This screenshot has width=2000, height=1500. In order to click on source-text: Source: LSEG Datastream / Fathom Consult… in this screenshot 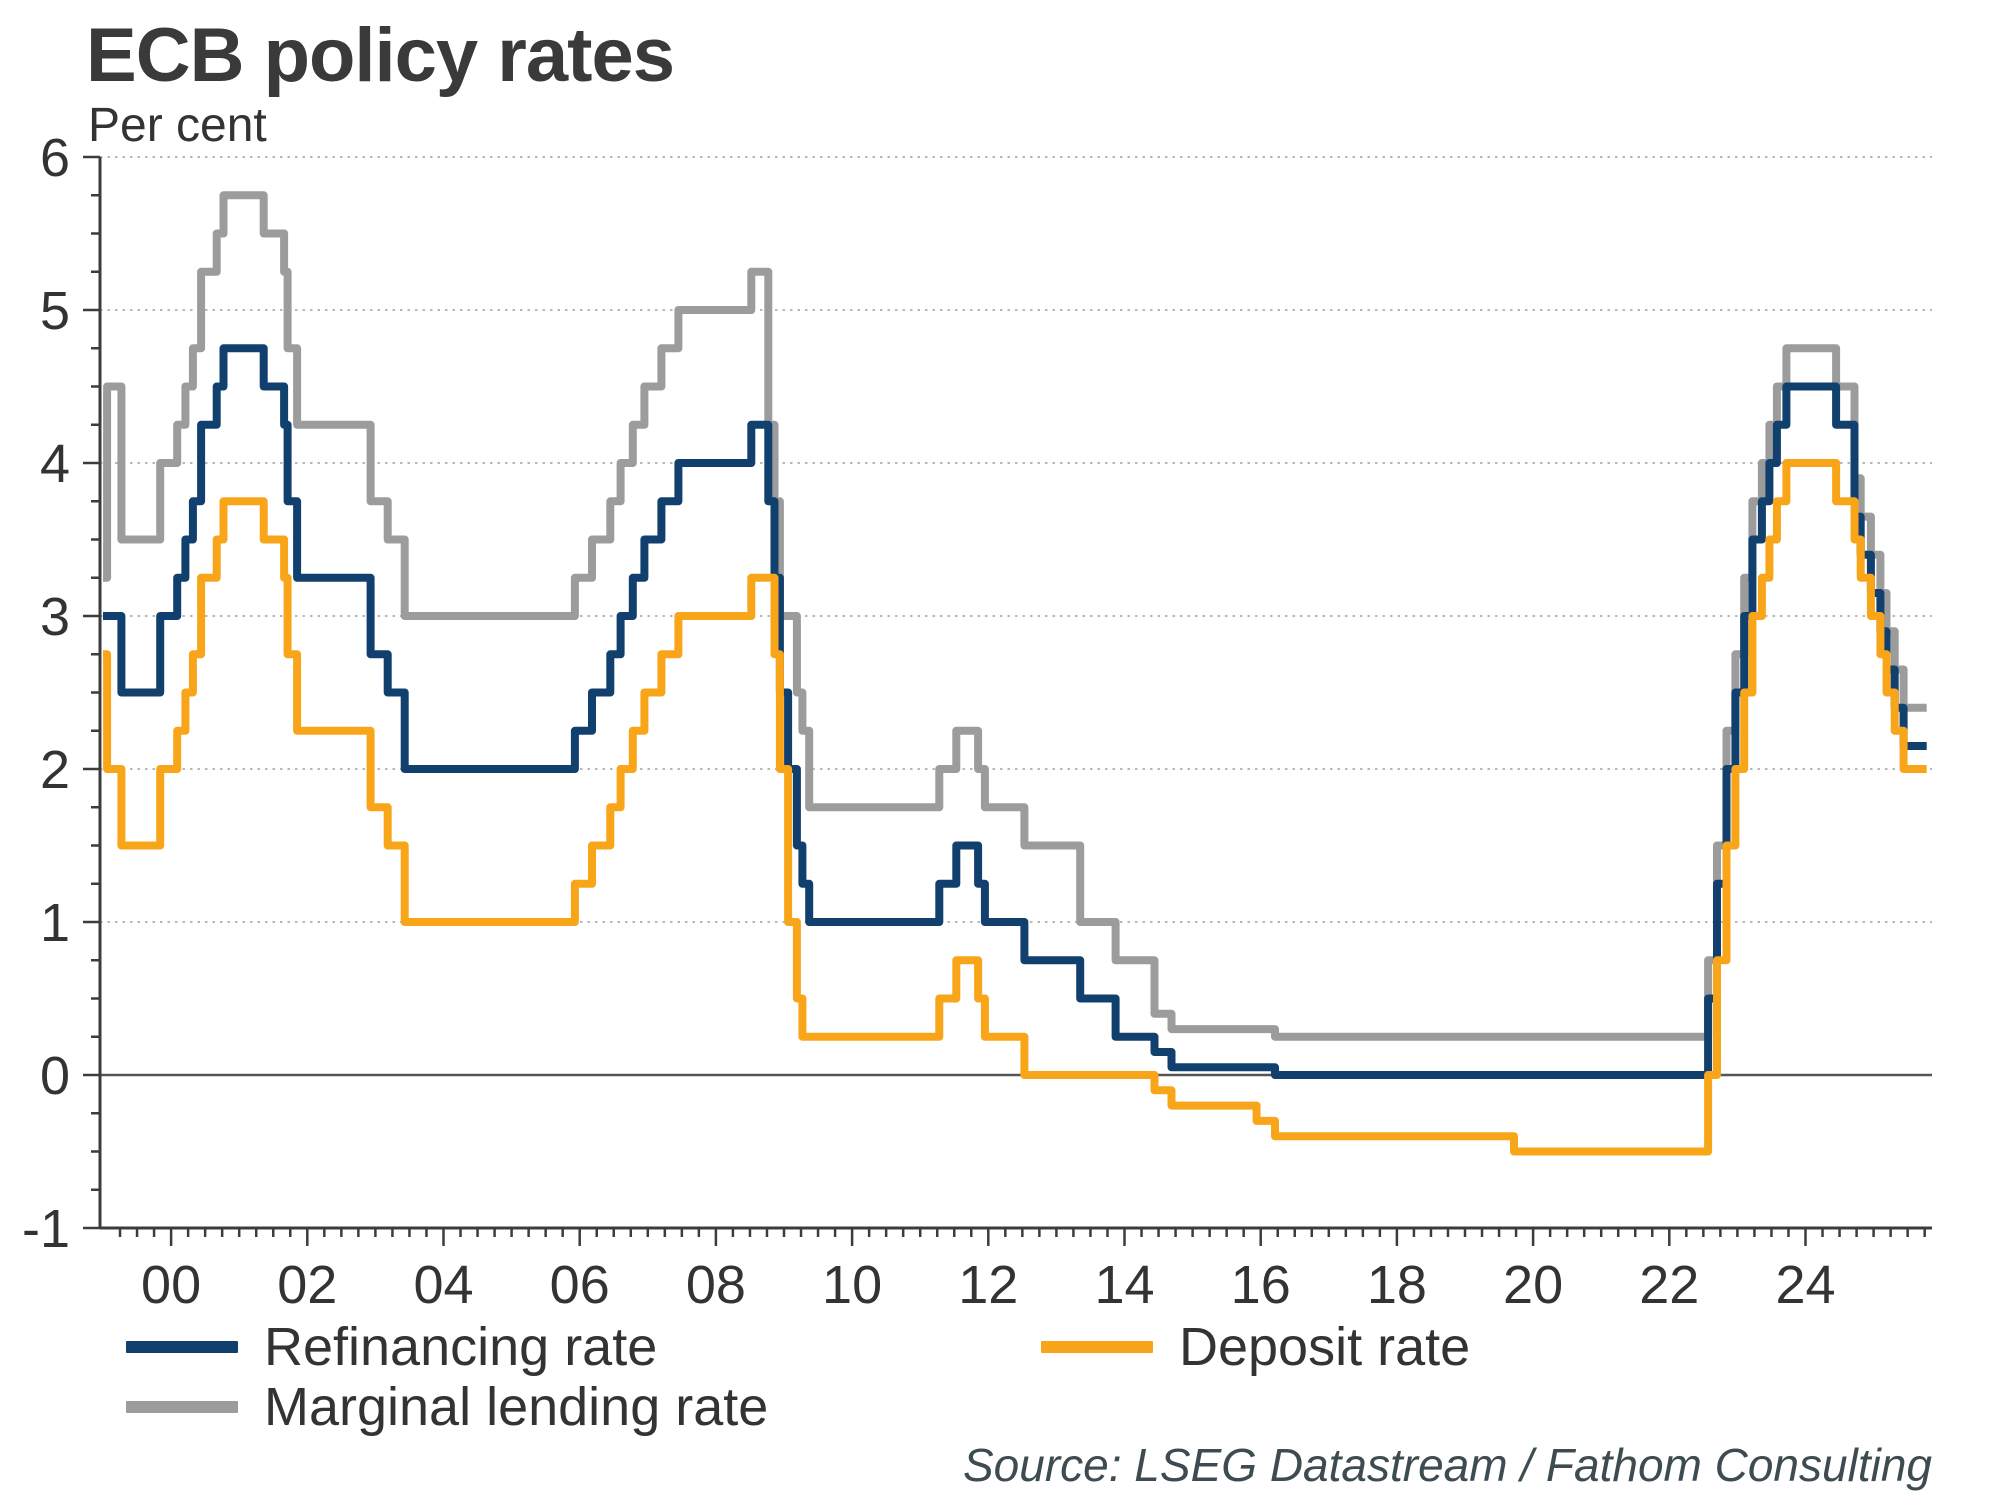, I will do `click(1447, 1465)`.